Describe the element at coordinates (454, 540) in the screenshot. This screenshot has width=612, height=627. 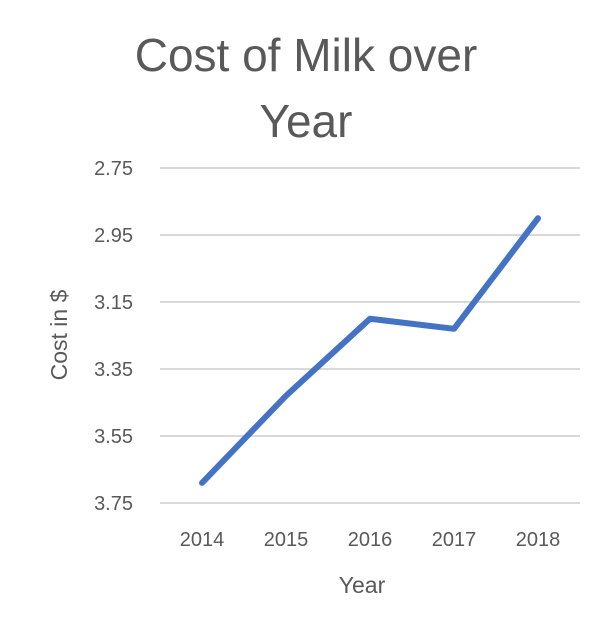
I see `x-tick-label: 2017` at that location.